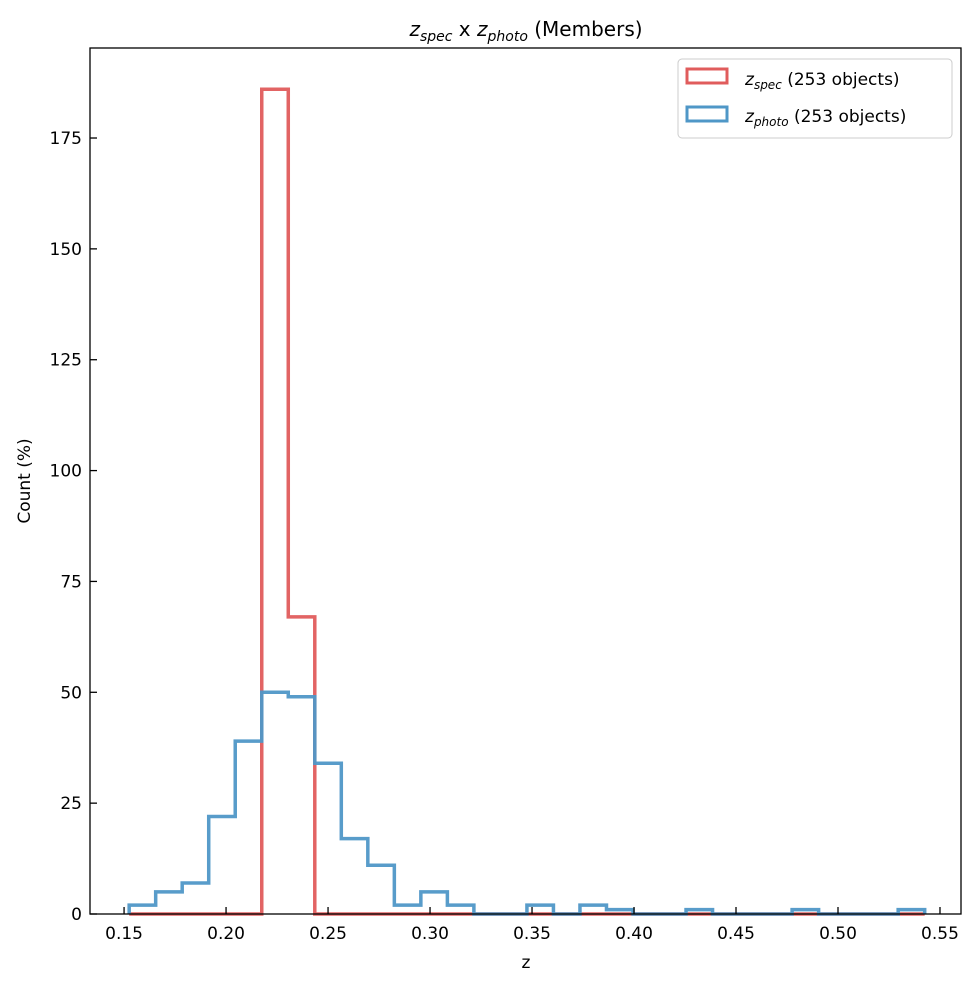  Describe the element at coordinates (940, 934) in the screenshot. I see `x-tick-label: 0.55` at that location.